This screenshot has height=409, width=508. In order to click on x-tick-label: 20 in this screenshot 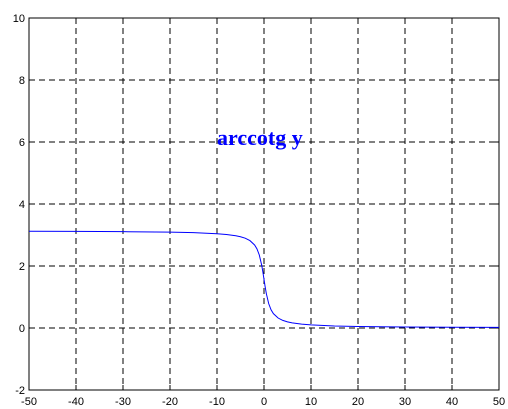, I will do `click(358, 402)`.